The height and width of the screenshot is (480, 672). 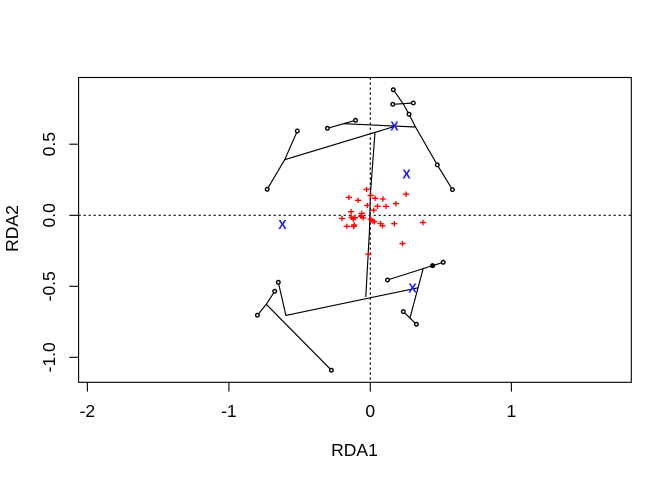 What do you see at coordinates (49, 215) in the screenshot?
I see `svg-text: 0.0` at bounding box center [49, 215].